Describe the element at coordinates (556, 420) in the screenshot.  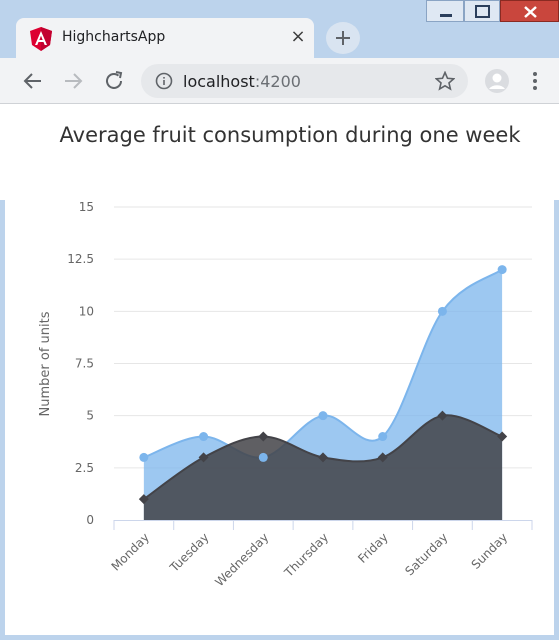
I see `window-frame-right` at that location.